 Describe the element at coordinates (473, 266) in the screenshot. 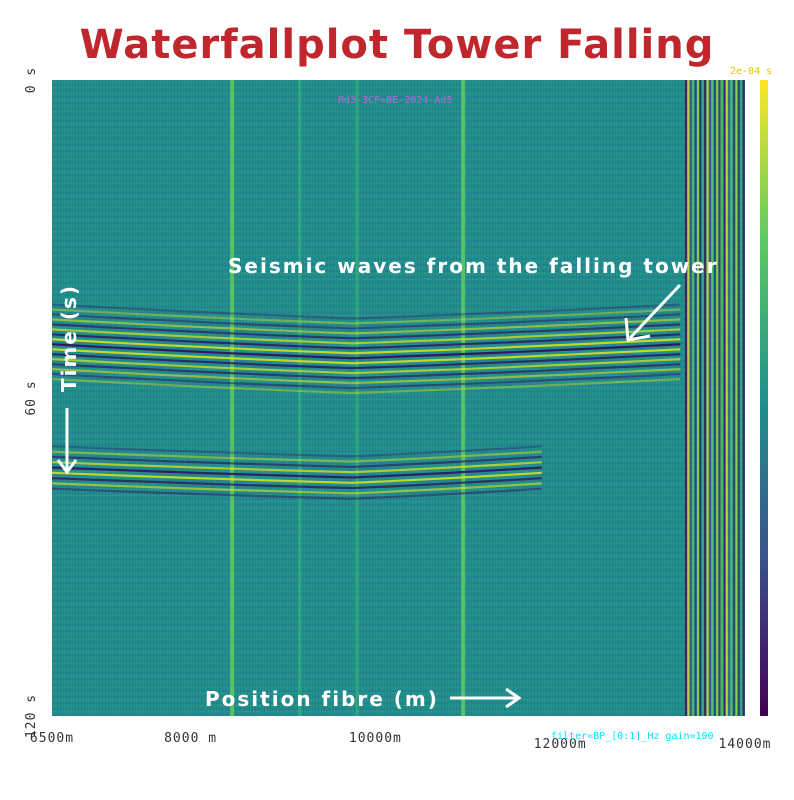

I see `event-annotation: Seismic waves from the falling tower` at that location.